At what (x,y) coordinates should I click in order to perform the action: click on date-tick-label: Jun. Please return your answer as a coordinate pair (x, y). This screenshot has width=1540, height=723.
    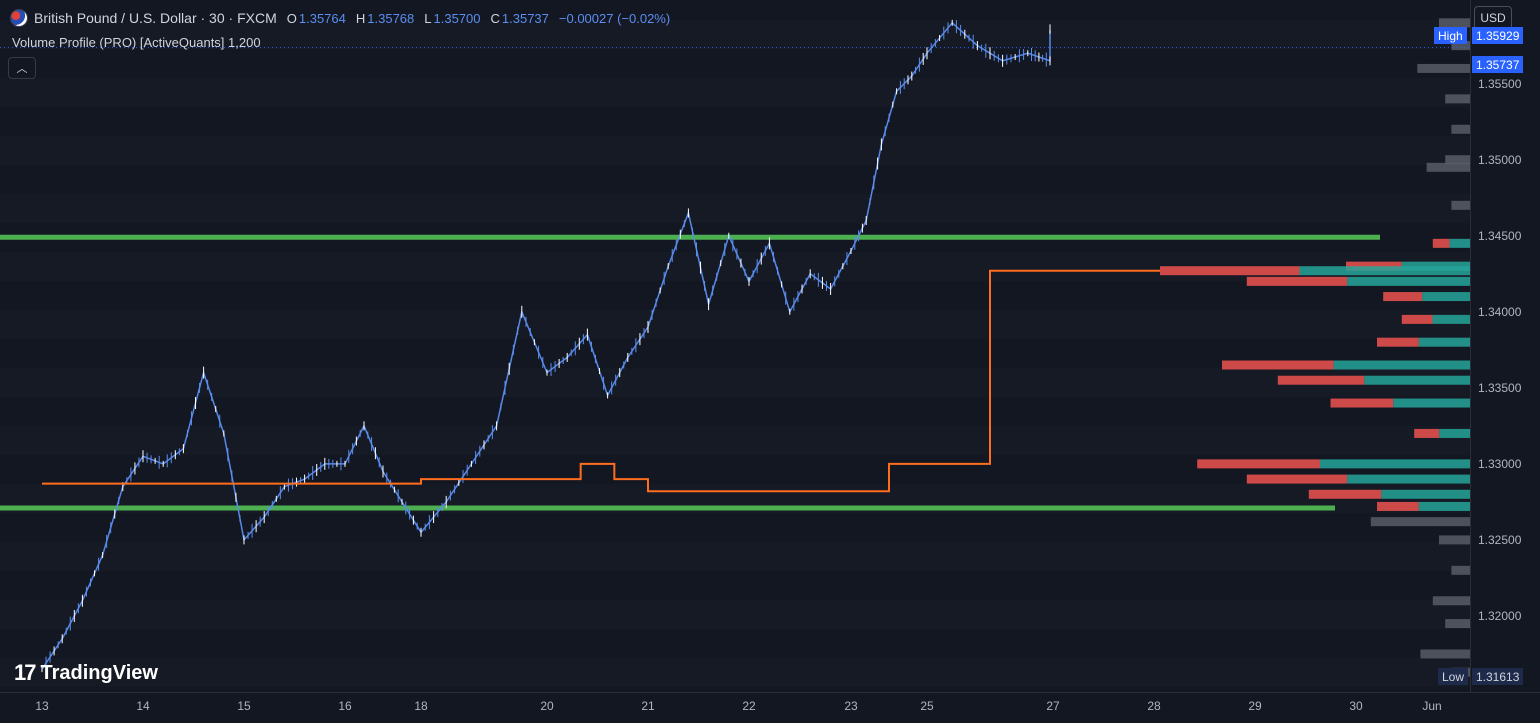
    Looking at the image, I should click on (1432, 706).